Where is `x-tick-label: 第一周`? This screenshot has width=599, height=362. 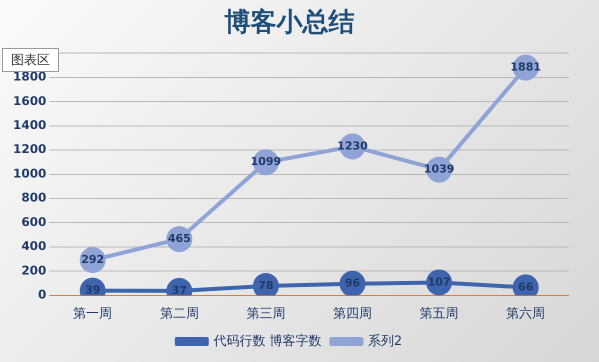
x-tick-label: 第一周 is located at coordinates (92, 314).